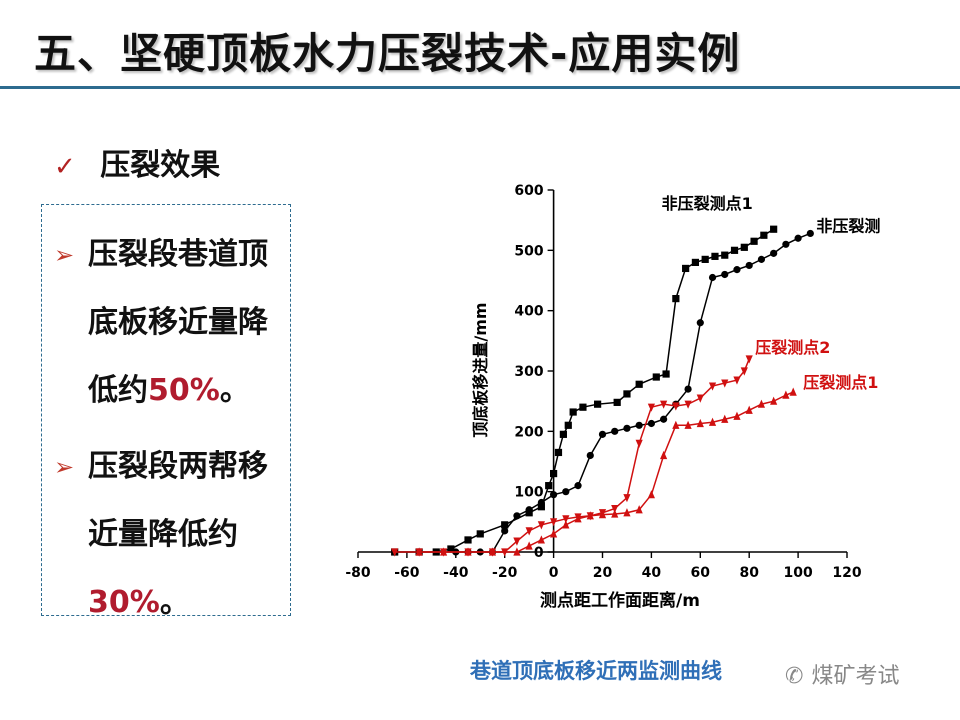 The image size is (960, 720). What do you see at coordinates (358, 573) in the screenshot?
I see `x-tick-label: -80` at bounding box center [358, 573].